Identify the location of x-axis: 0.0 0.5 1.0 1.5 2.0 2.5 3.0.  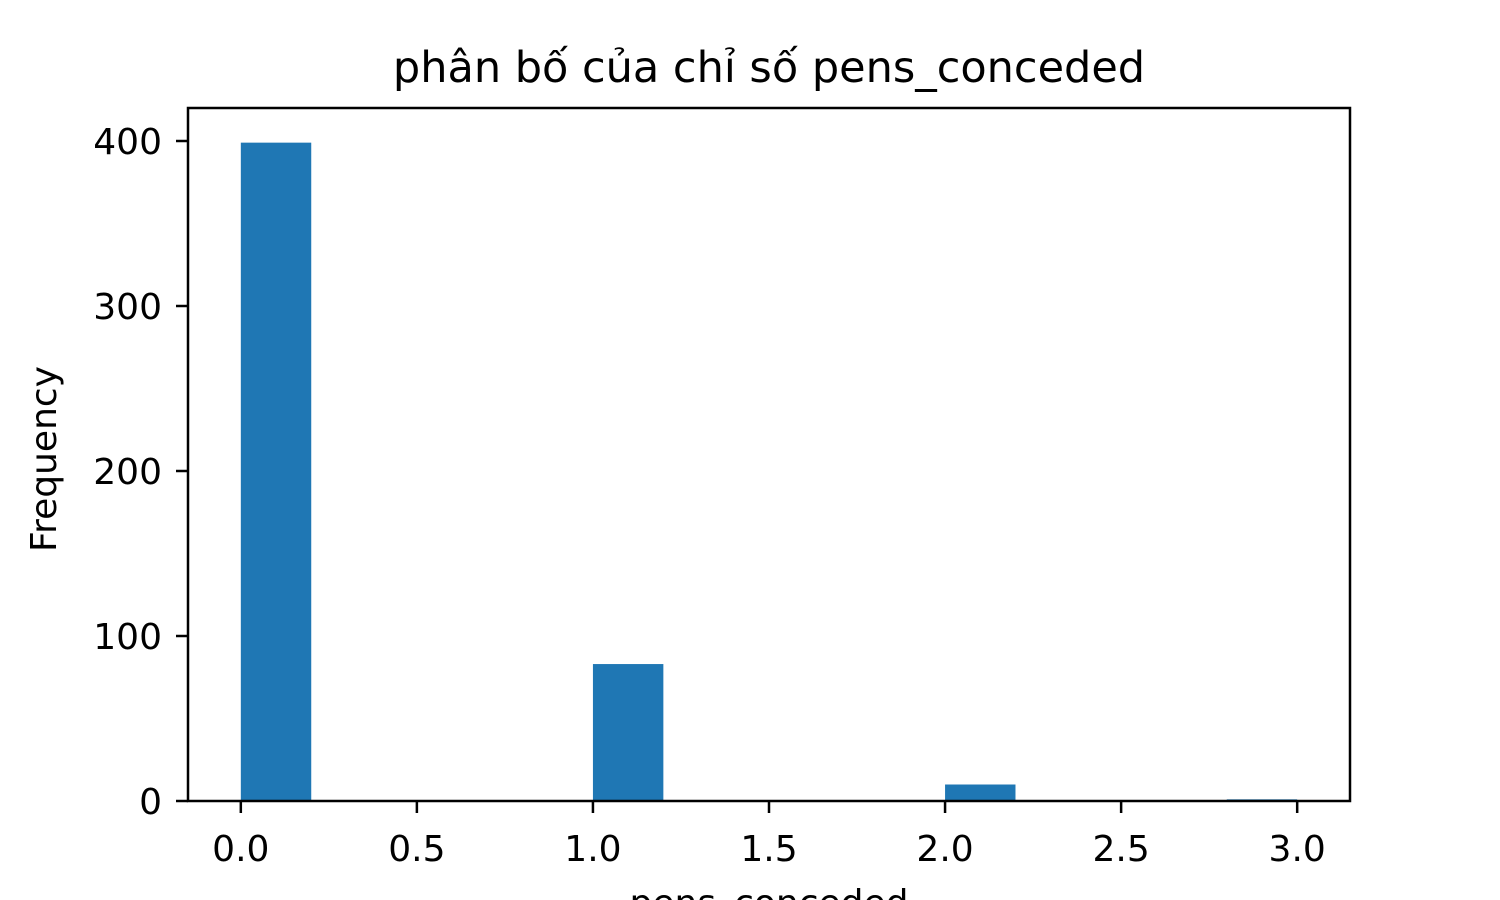
(769, 835).